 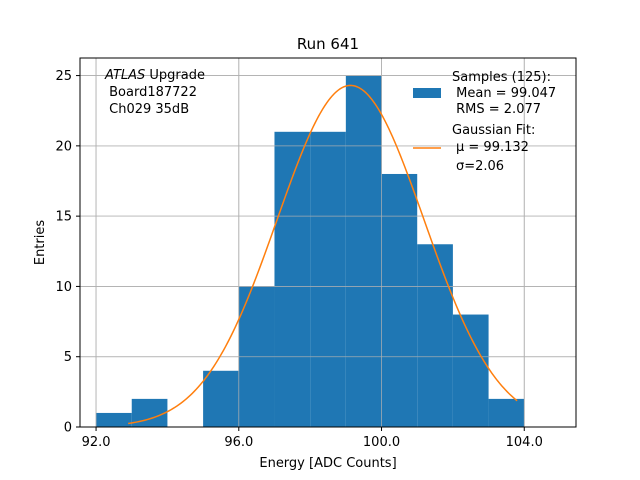 I want to click on y-axis-label: Entries, so click(x=40, y=243).